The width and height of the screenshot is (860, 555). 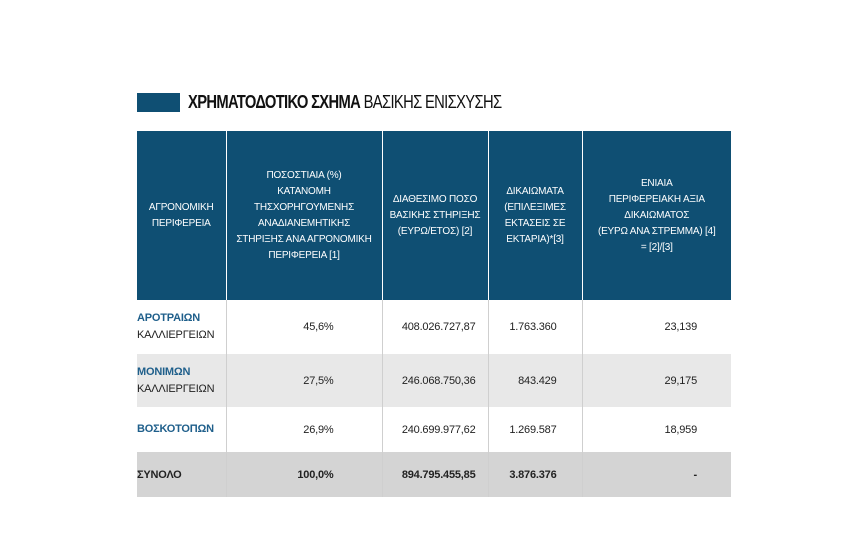 I want to click on region-cell: ΜΟΝΙΜΩΝ ΚΑΛΛΙΕΡΓΕΙΩΝ, so click(x=181, y=380).